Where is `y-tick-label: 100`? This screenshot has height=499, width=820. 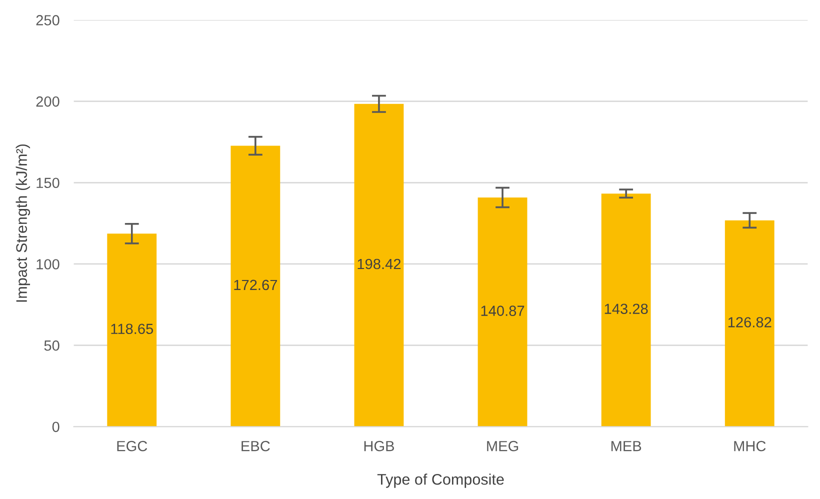
y-tick-label: 100 is located at coordinates (48, 264).